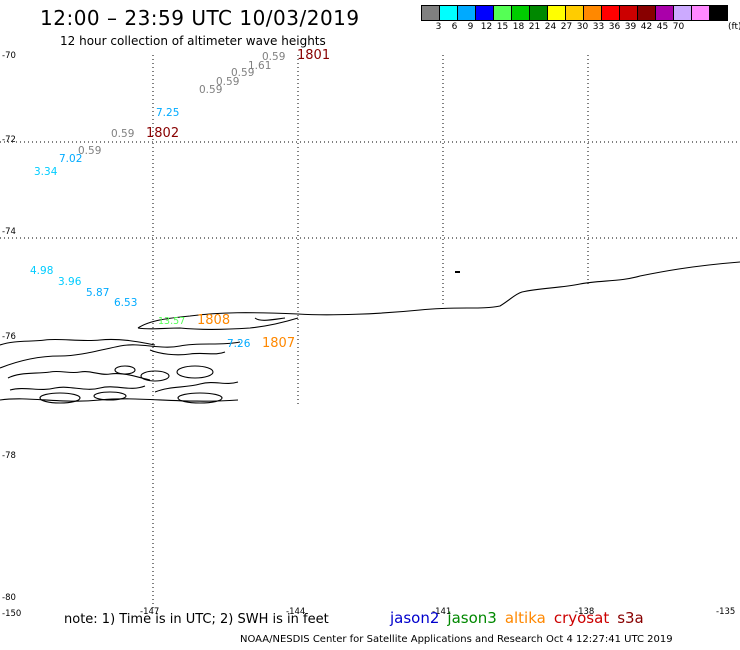 The width and height of the screenshot is (740, 650). Describe the element at coordinates (518, 27) in the screenshot. I see `colorbar-tick-label: 18` at that location.